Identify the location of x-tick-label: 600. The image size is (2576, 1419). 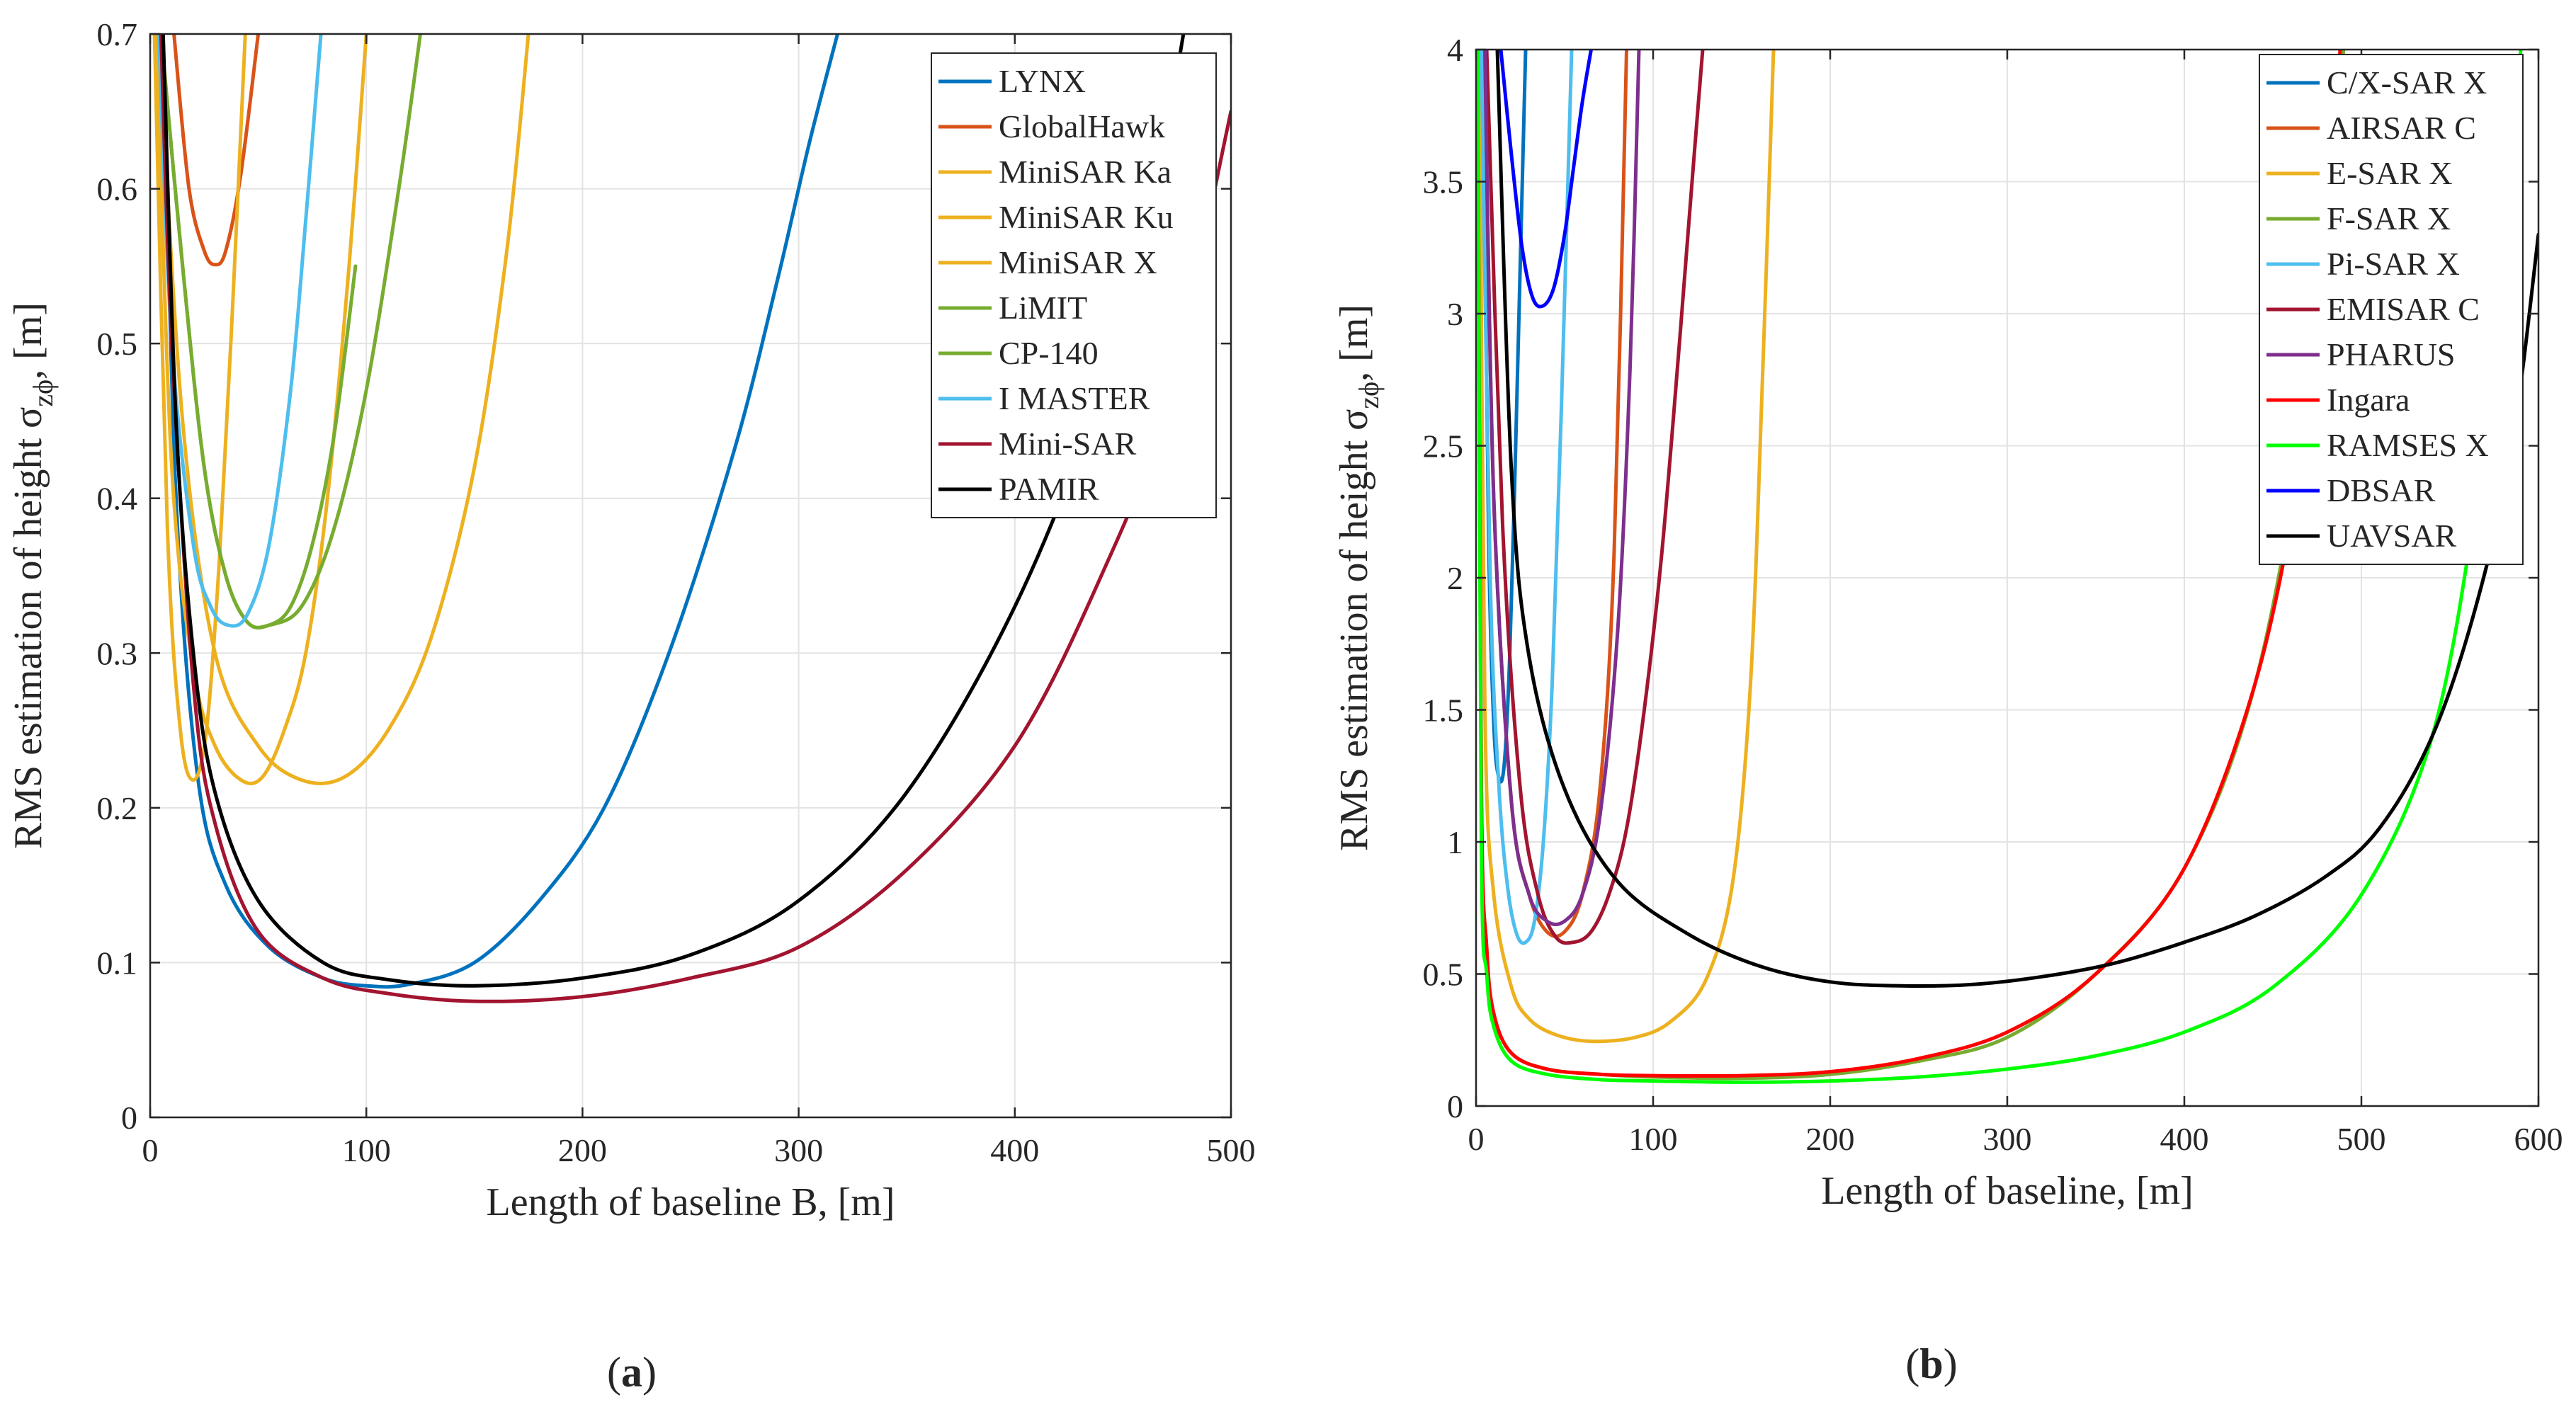
(2538, 1139).